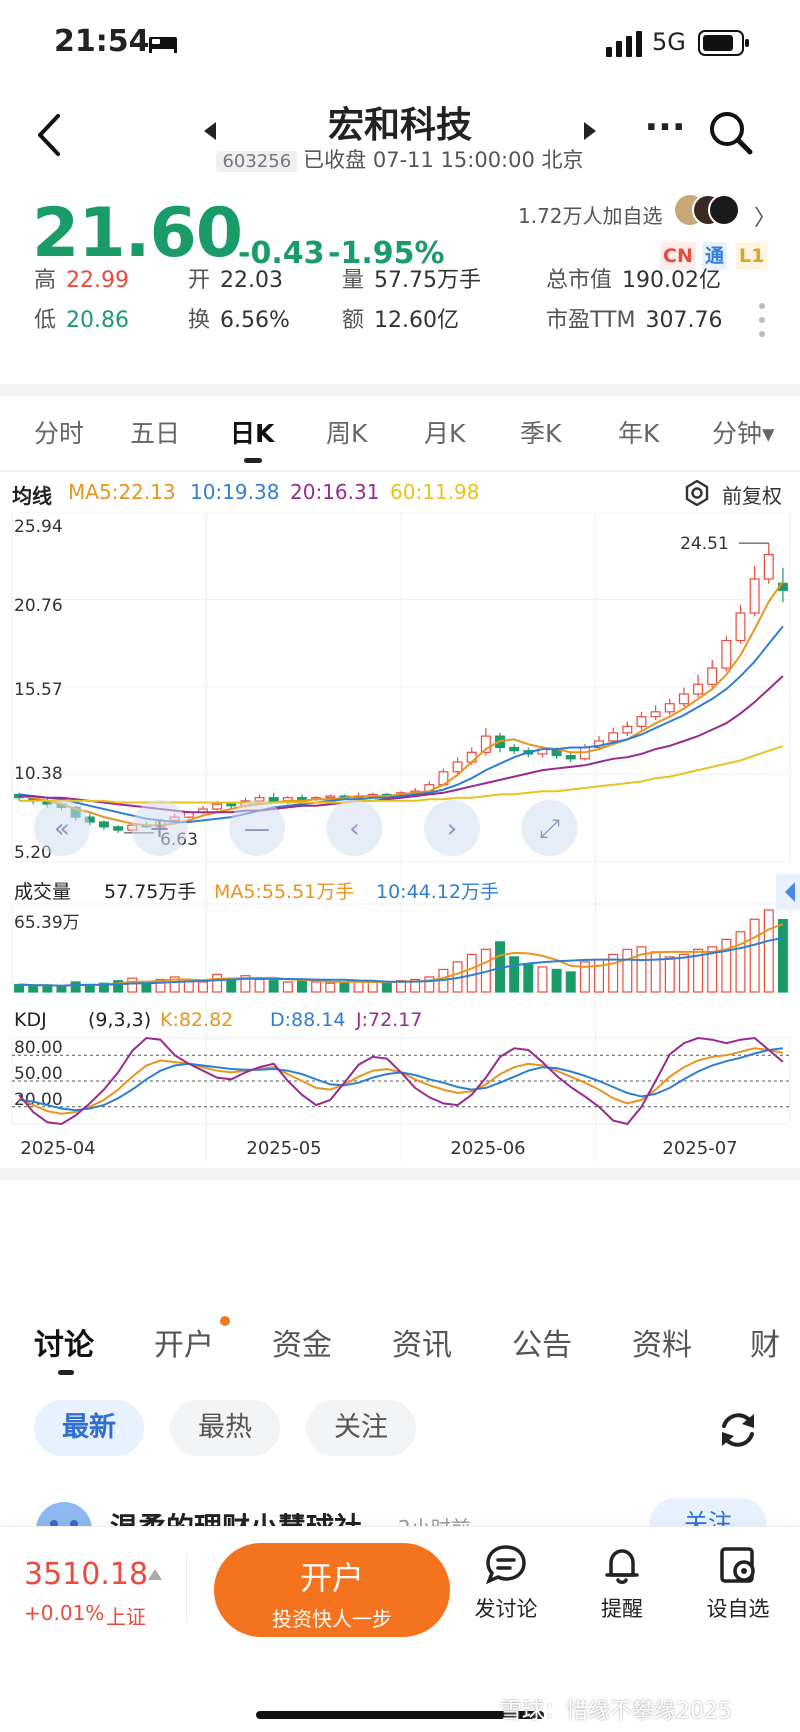 The height and width of the screenshot is (1732, 800). I want to click on price-axis-label: 10.38, so click(38, 774).